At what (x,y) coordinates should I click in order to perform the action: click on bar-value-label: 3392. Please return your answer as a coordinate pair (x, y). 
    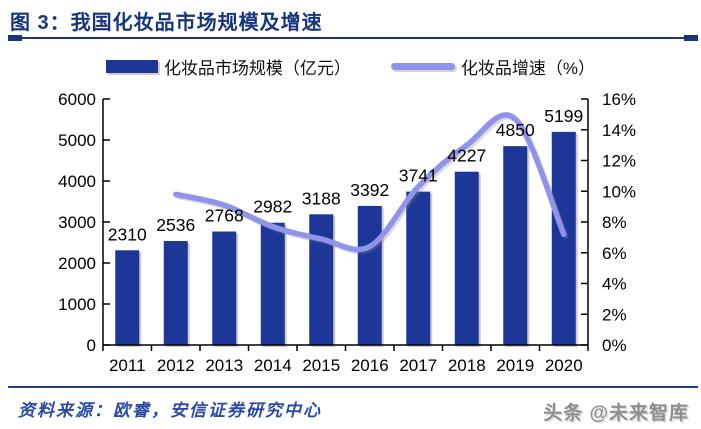
    Looking at the image, I should click on (369, 190).